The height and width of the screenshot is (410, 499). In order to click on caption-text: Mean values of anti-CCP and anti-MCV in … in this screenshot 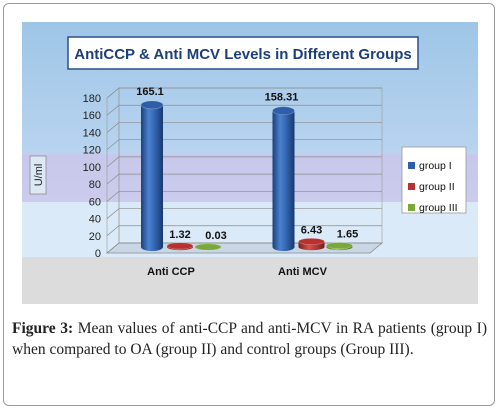, I will do `click(249, 339)`.